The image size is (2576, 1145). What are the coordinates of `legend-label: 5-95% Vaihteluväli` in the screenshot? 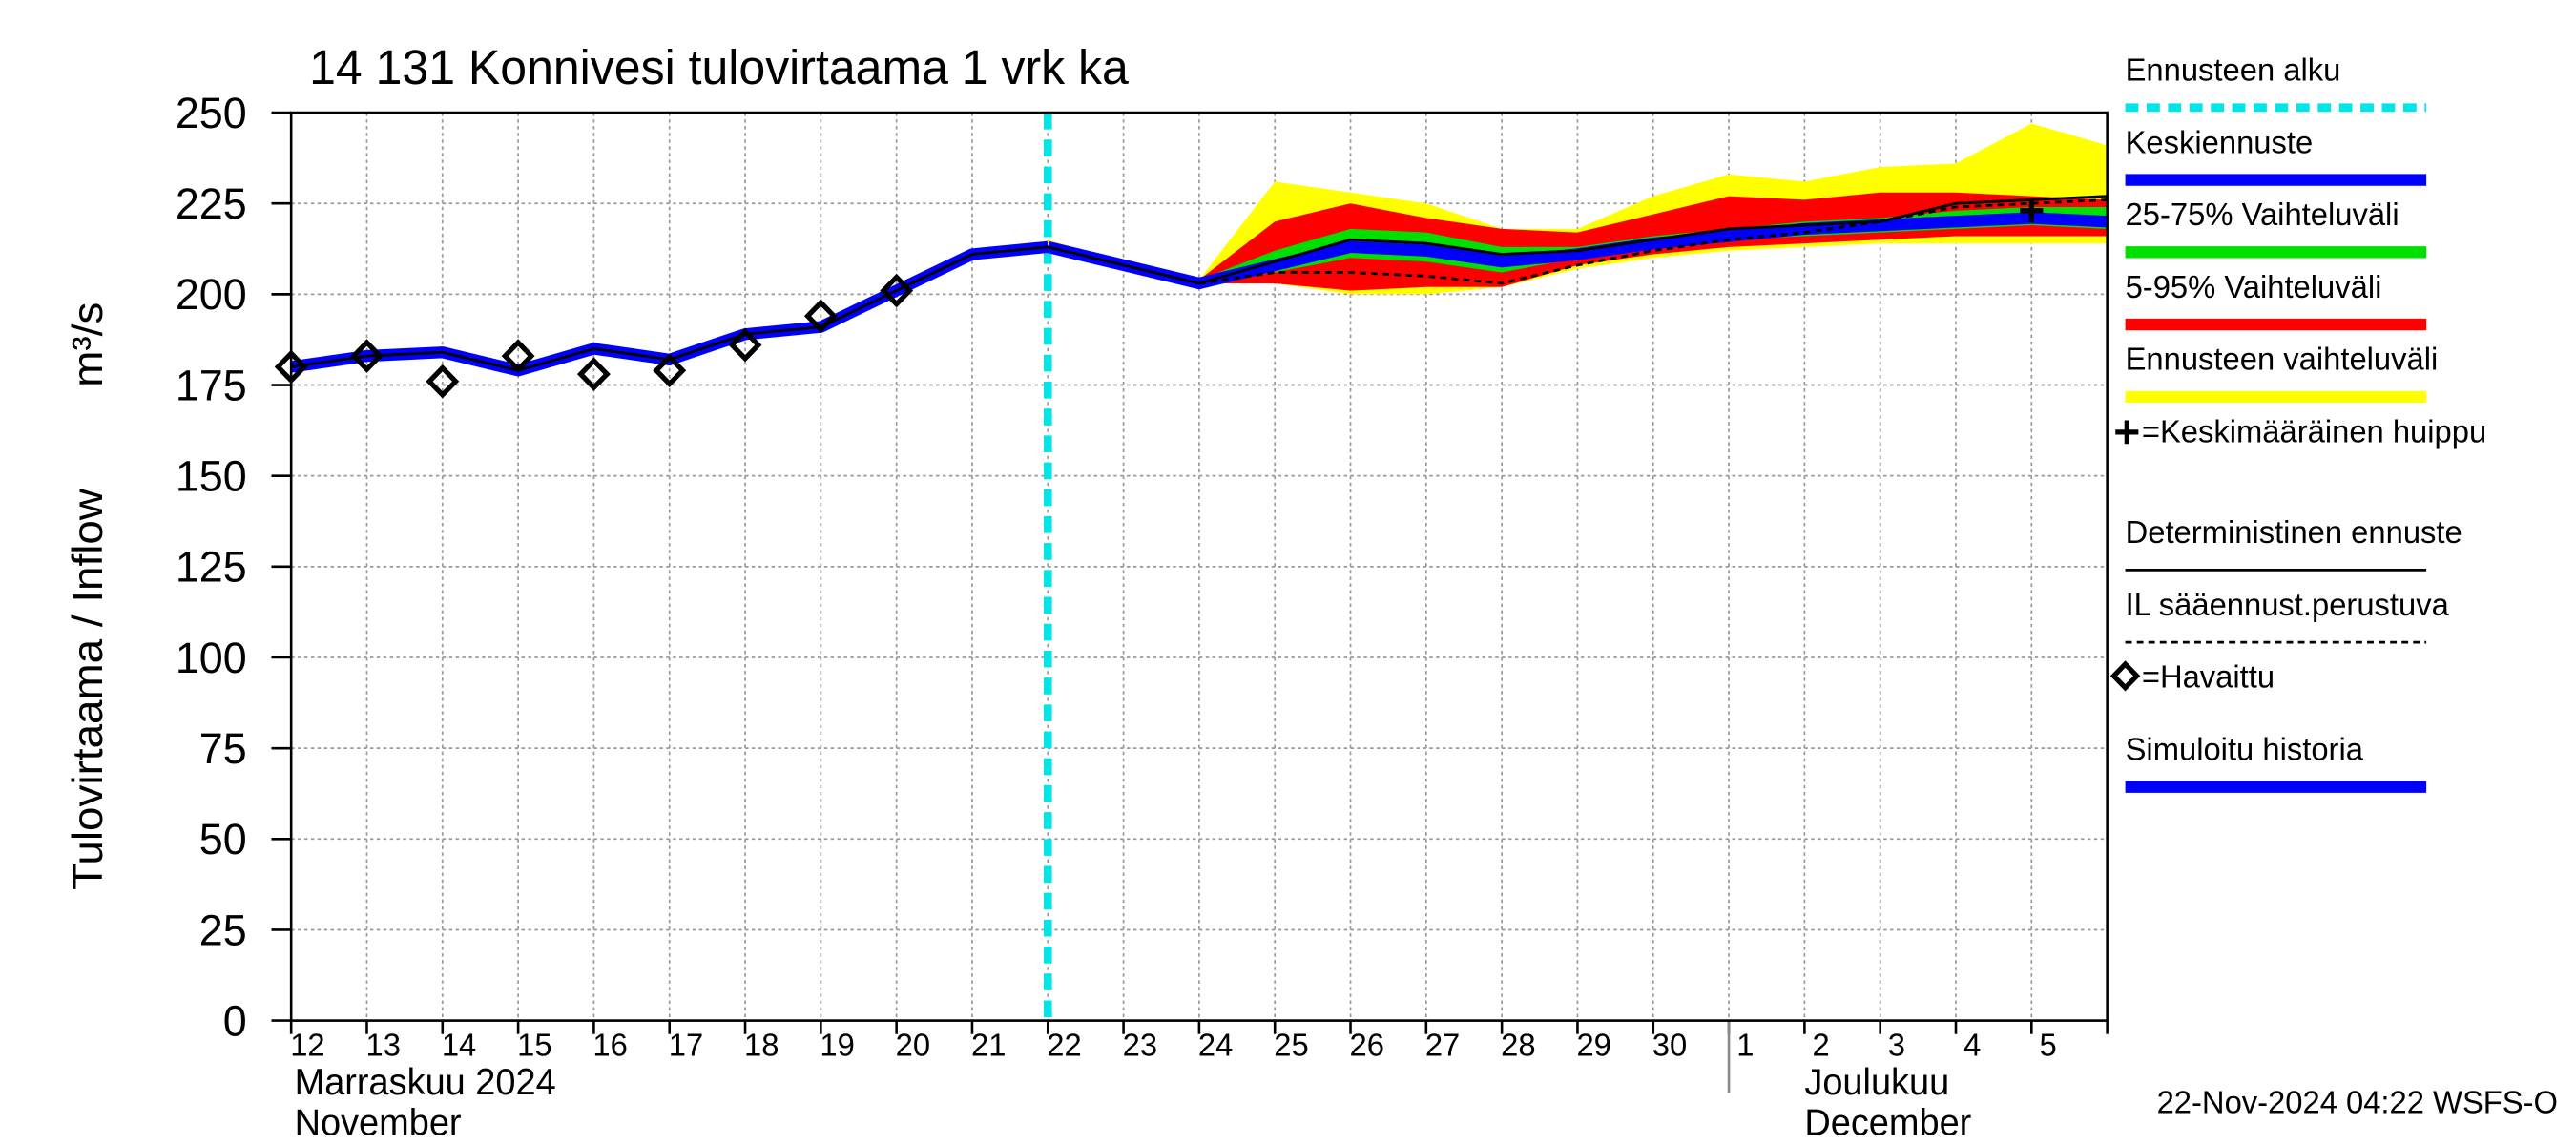 It's located at (2254, 287).